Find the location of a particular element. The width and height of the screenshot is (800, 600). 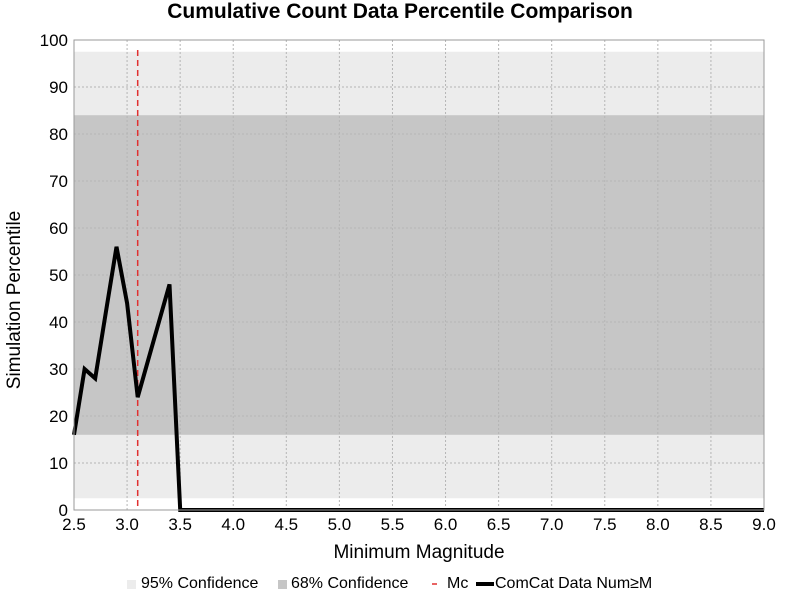

y-tick-label: 90 is located at coordinates (58, 87).